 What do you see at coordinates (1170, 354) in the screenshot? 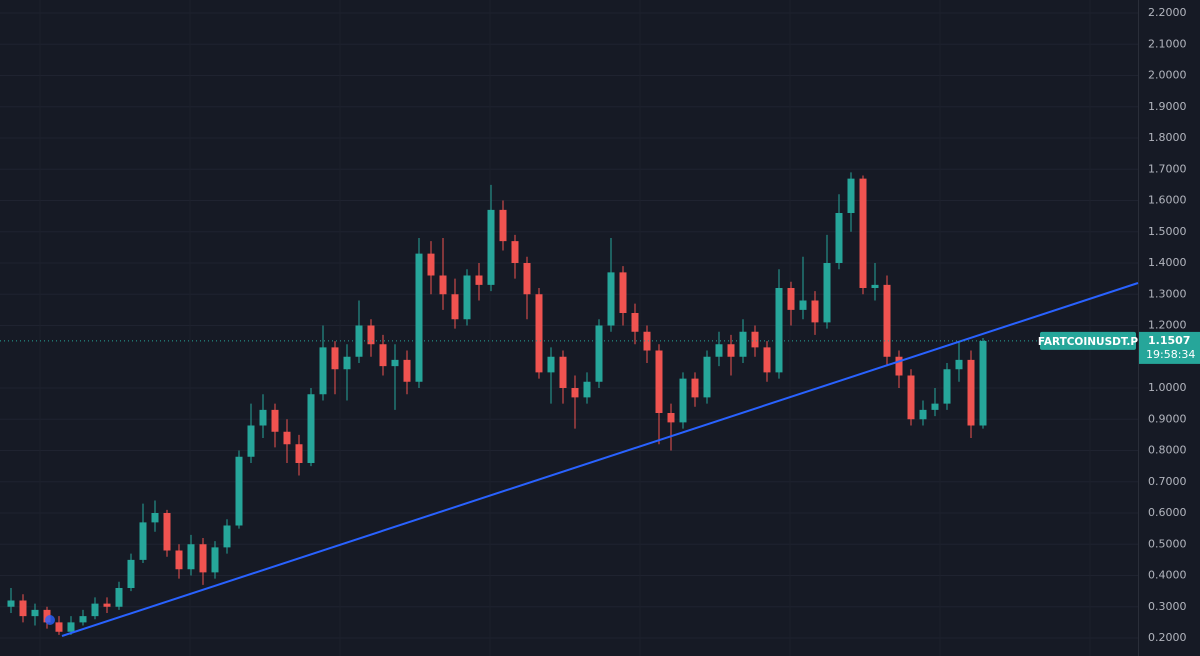
I see `countdown-label: 19:58:34` at bounding box center [1170, 354].